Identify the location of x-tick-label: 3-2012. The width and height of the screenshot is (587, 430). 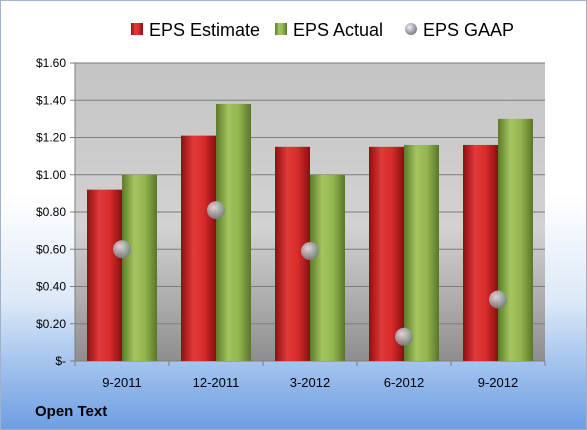
(310, 382).